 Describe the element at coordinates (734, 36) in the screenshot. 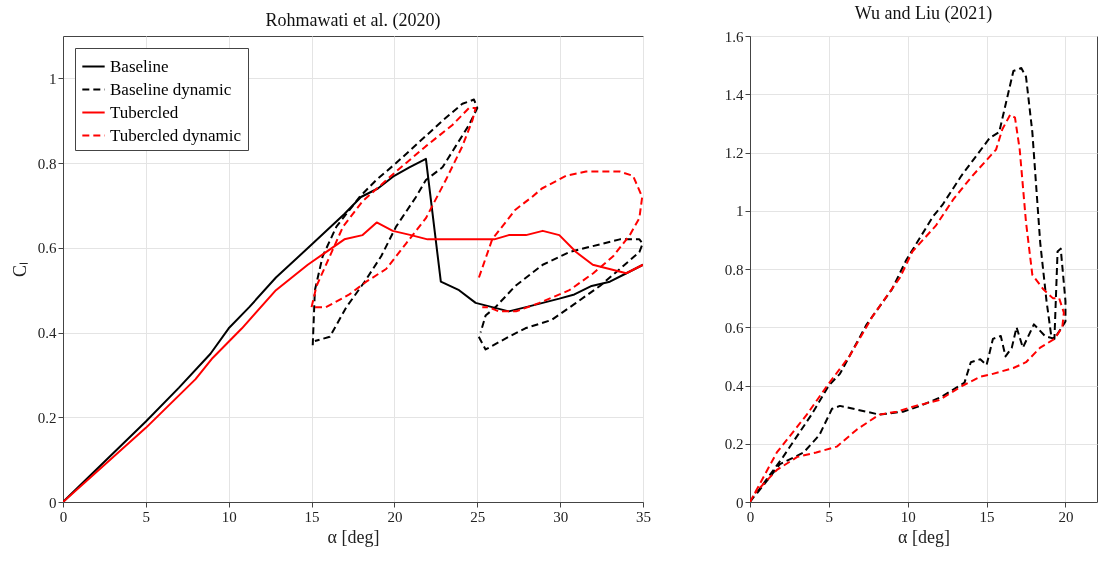

I see `y-tick-label: 1.6` at that location.